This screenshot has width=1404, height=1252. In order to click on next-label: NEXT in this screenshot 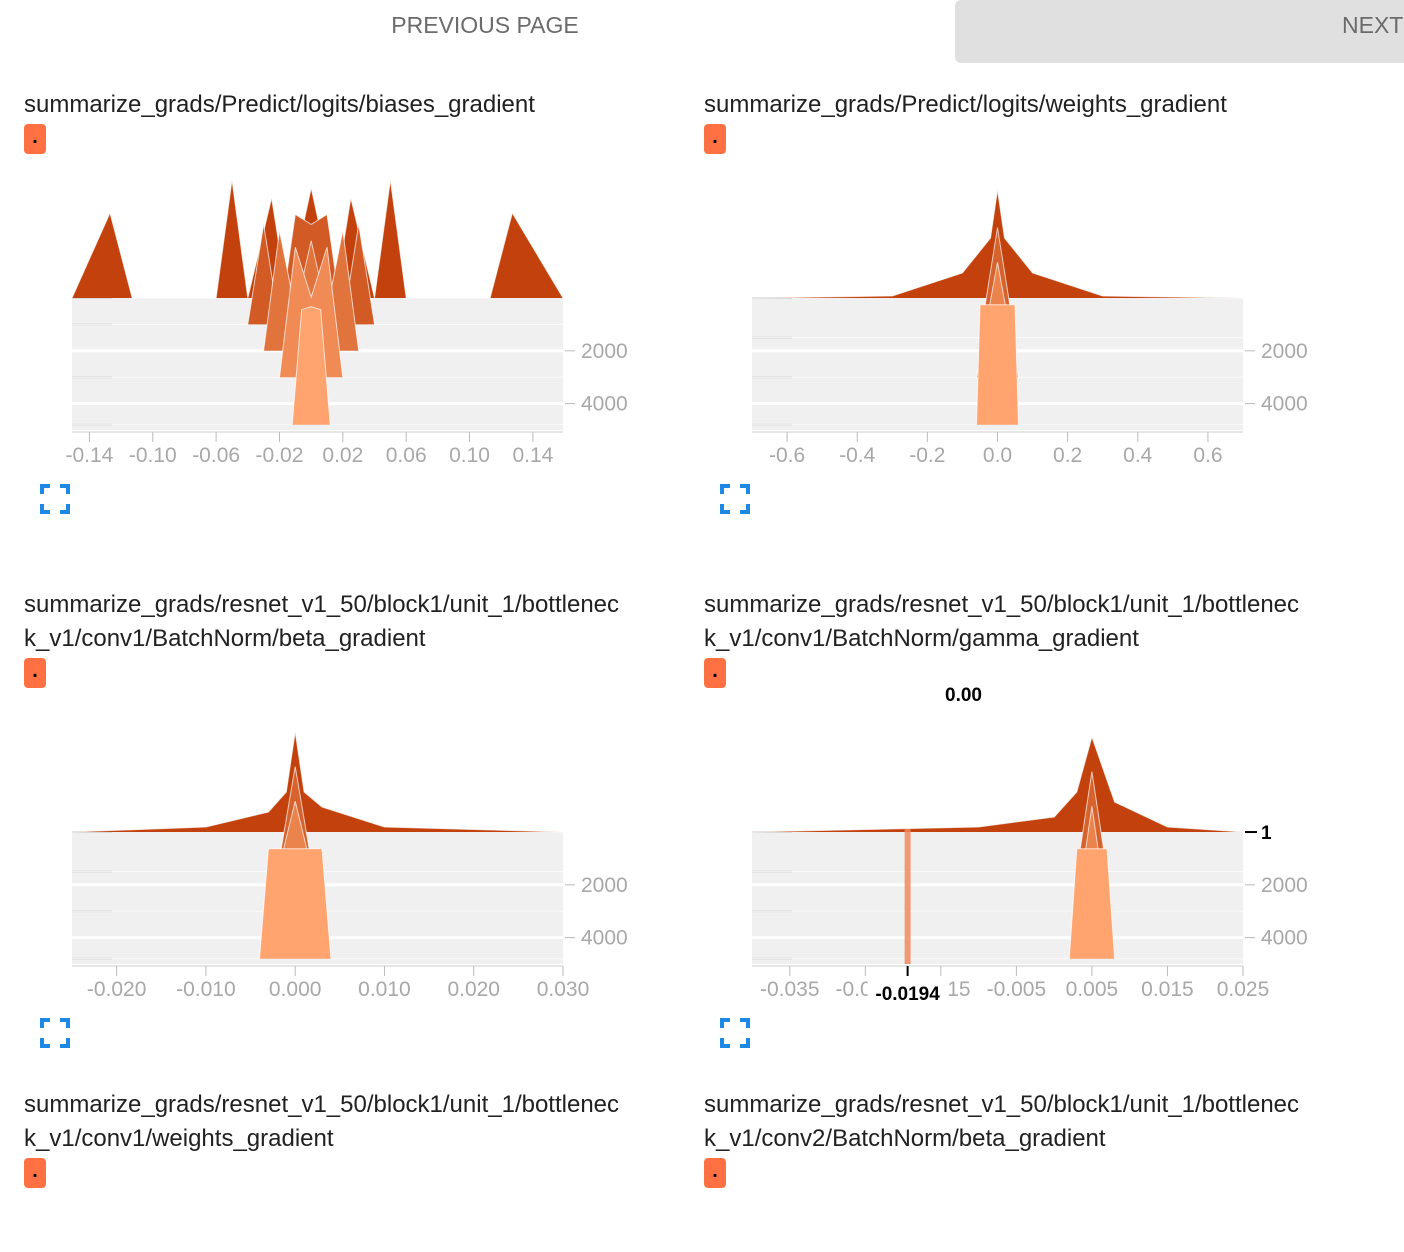, I will do `click(1373, 25)`.